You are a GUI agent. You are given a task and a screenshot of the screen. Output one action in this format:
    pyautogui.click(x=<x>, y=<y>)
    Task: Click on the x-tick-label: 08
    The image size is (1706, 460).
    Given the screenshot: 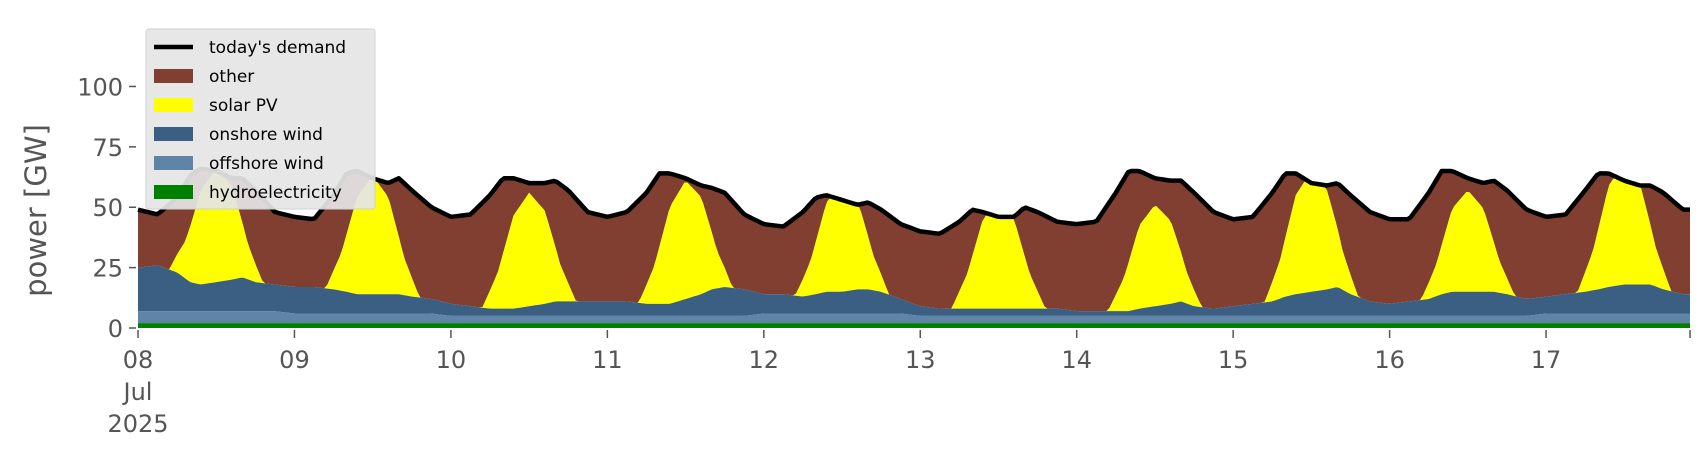 What is the action you would take?
    pyautogui.click(x=138, y=360)
    